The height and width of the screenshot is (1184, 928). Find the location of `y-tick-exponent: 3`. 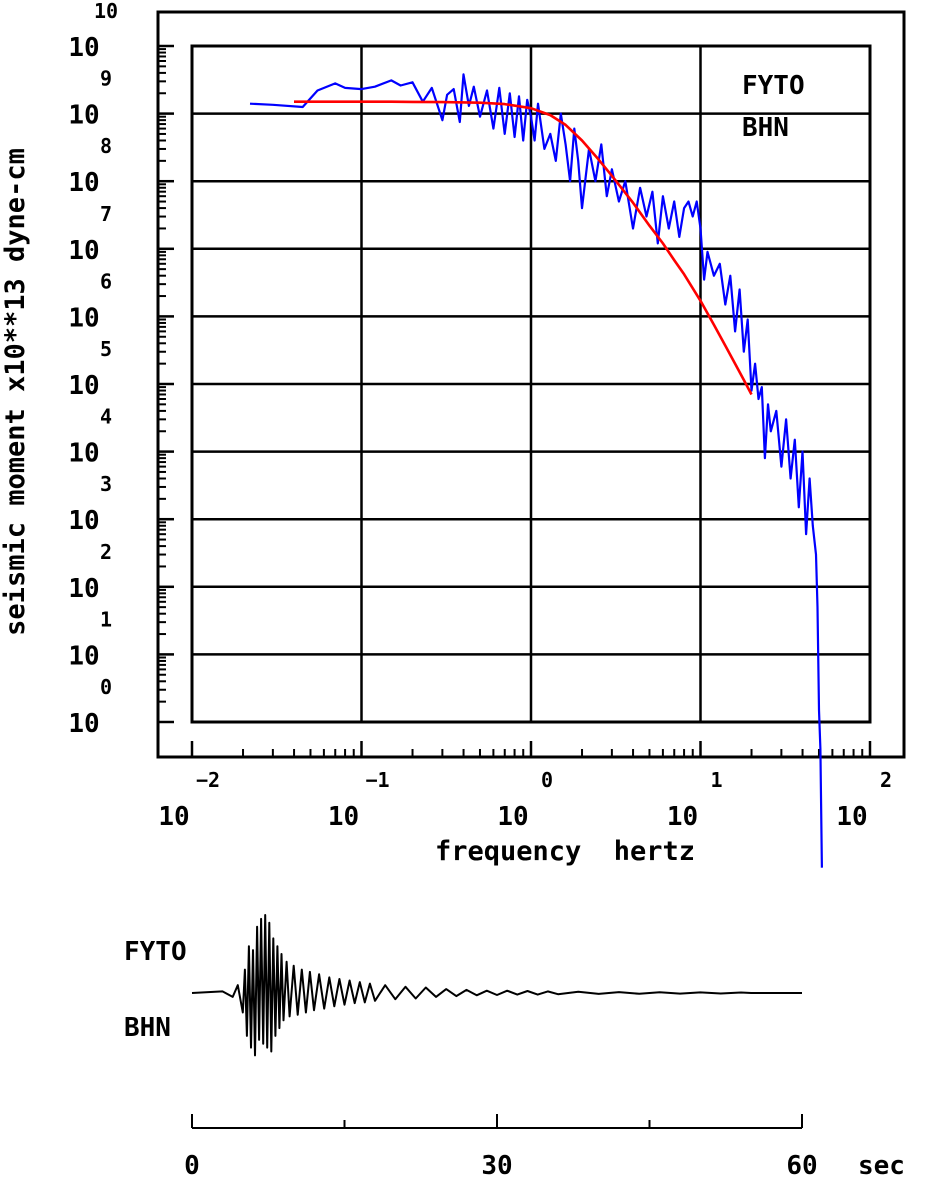

y-tick-exponent: 3 is located at coordinates (106, 484).